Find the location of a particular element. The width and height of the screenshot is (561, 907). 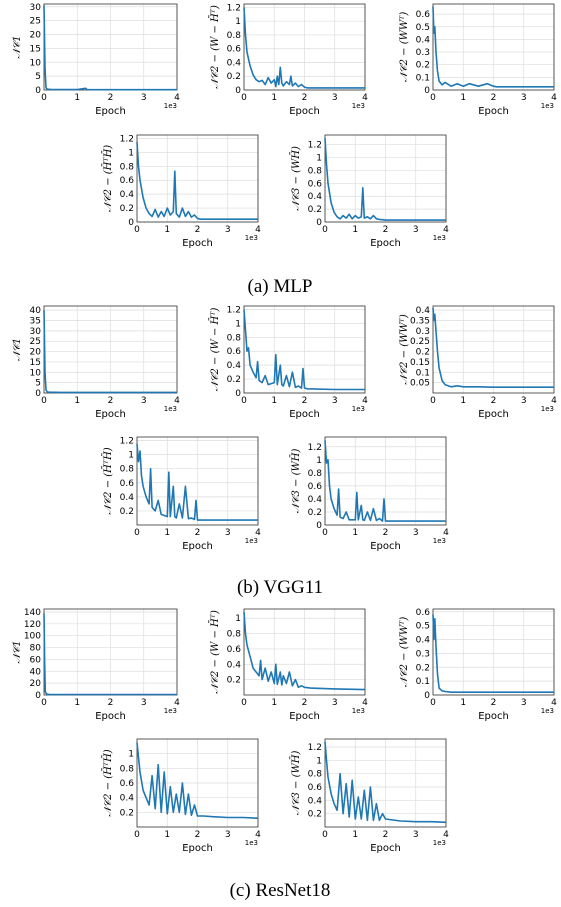

y-tick-label: 40 is located at coordinates (36, 311).